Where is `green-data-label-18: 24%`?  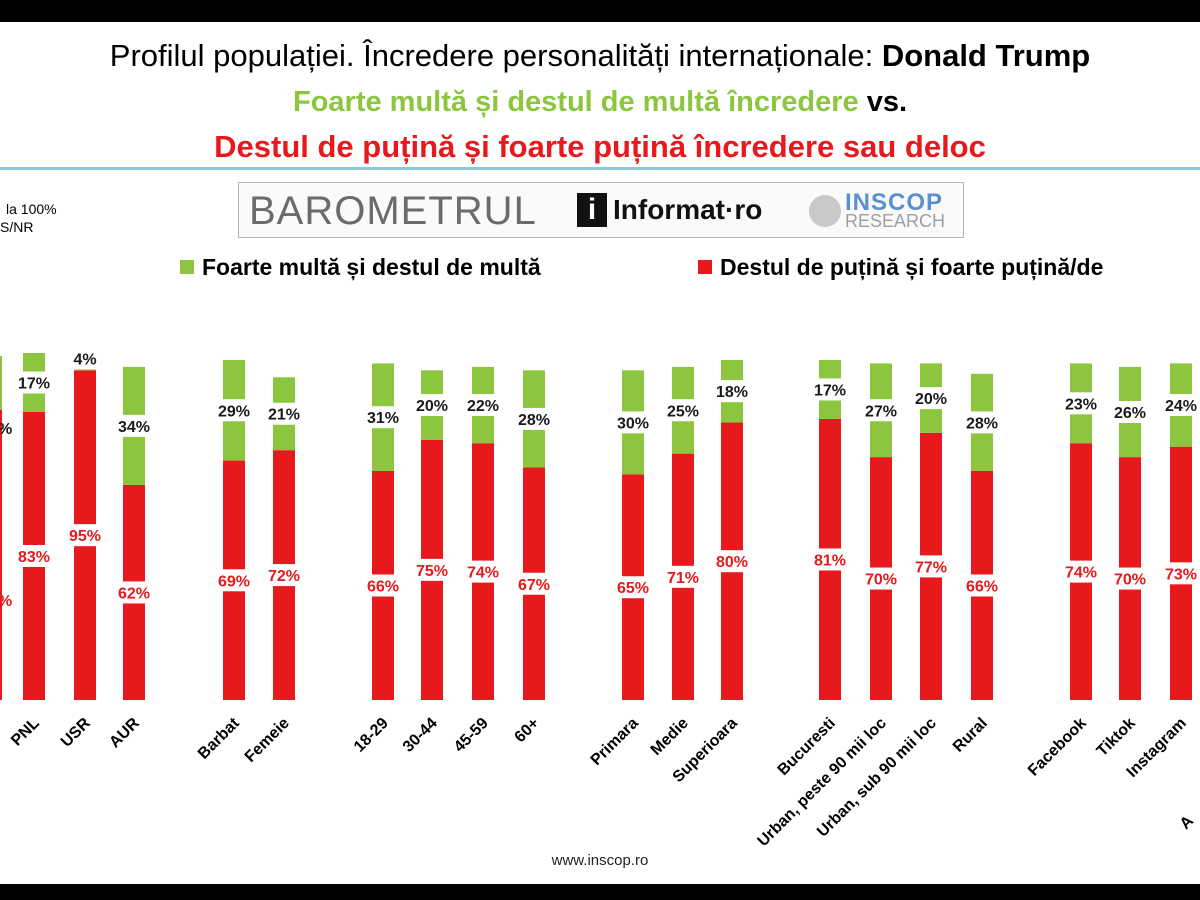 green-data-label-18: 24% is located at coordinates (1181, 406).